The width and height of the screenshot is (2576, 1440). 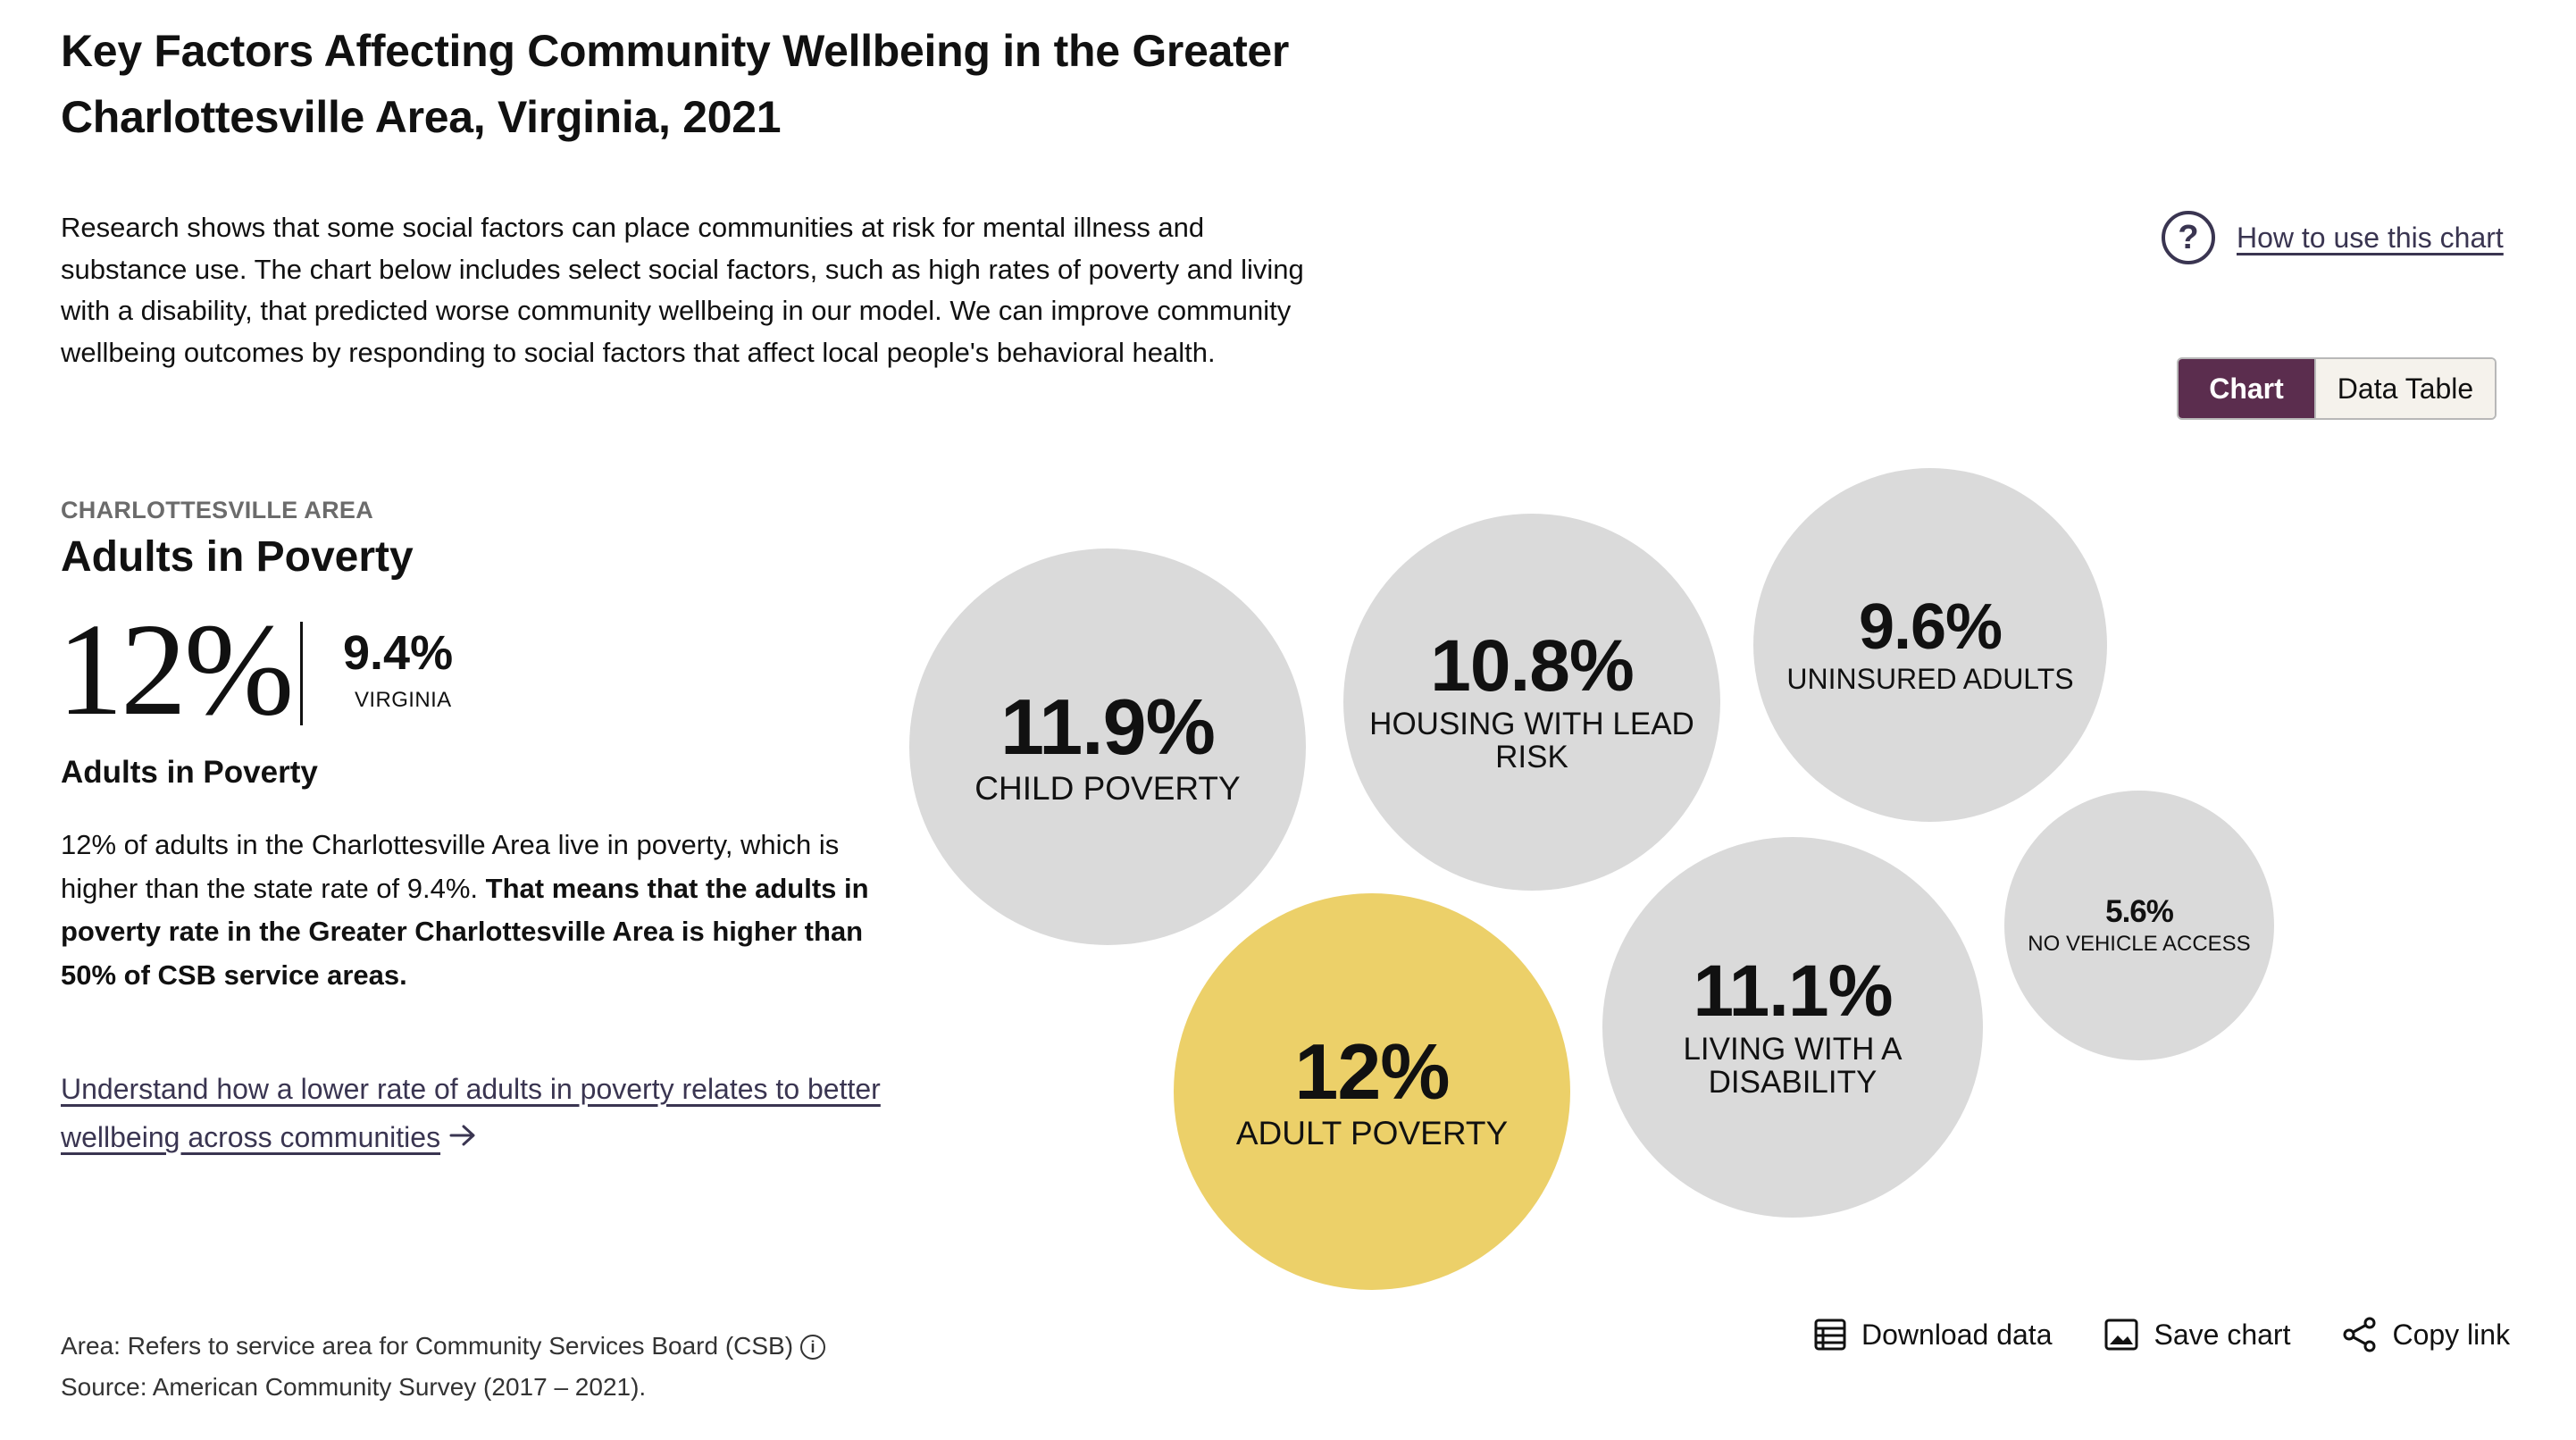 I want to click on local-value: 12%, so click(x=176, y=670).